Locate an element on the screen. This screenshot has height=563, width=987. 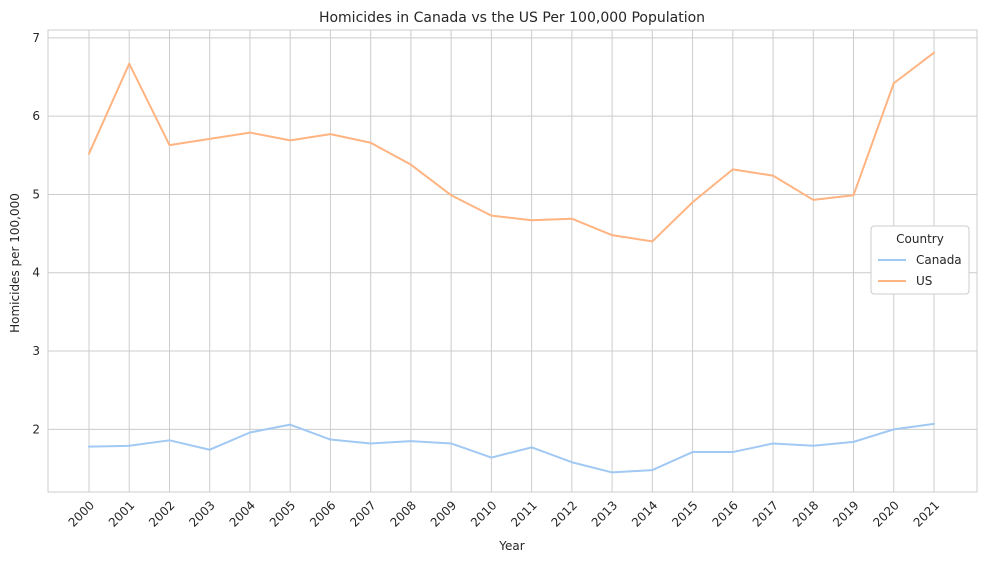
x-tick-label: 2007 is located at coordinates (362, 513).